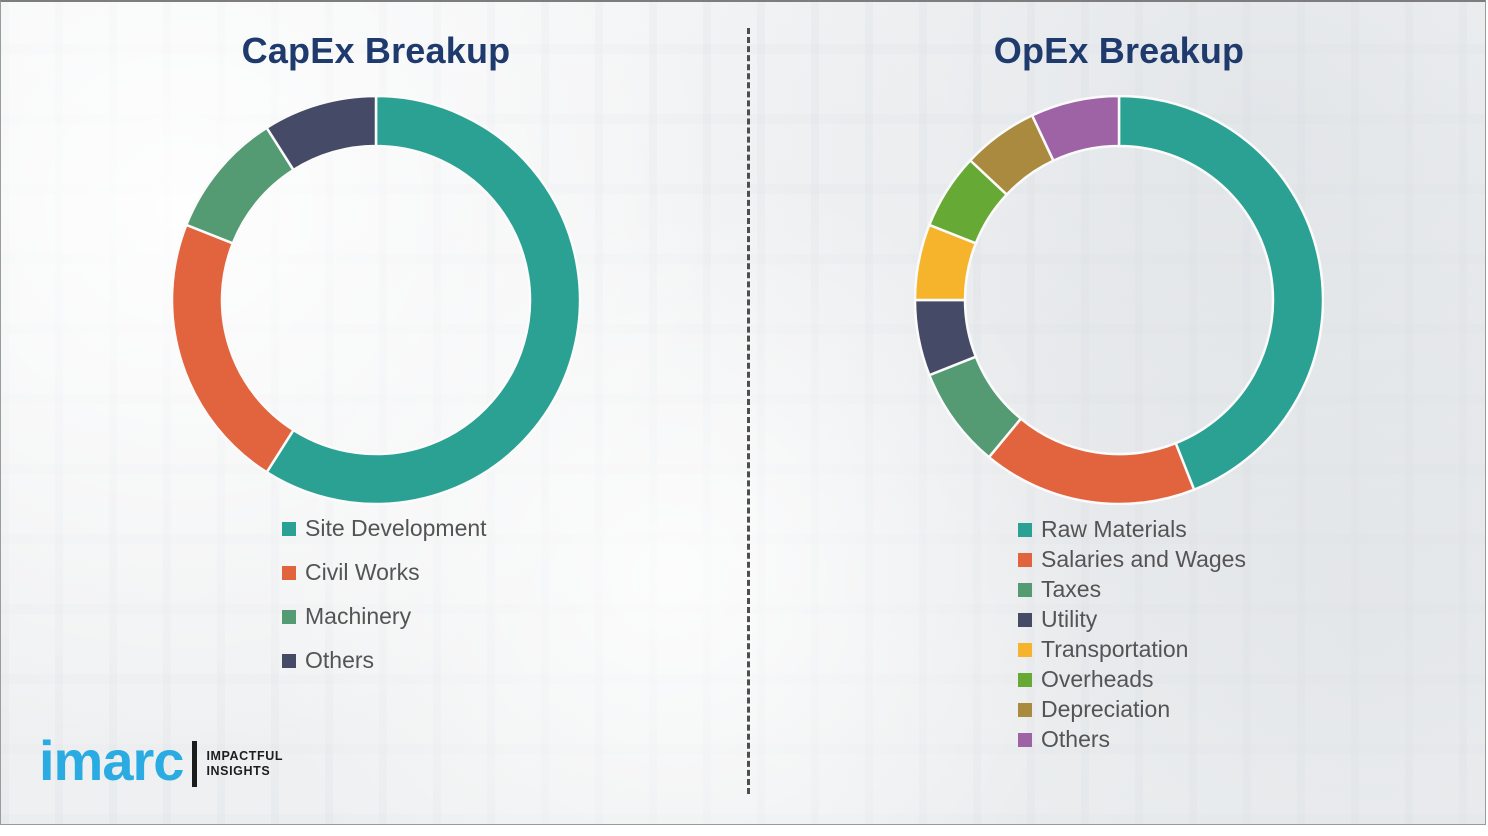 The height and width of the screenshot is (836, 1488). I want to click on imarc-logo-divider-bar, so click(195, 764).